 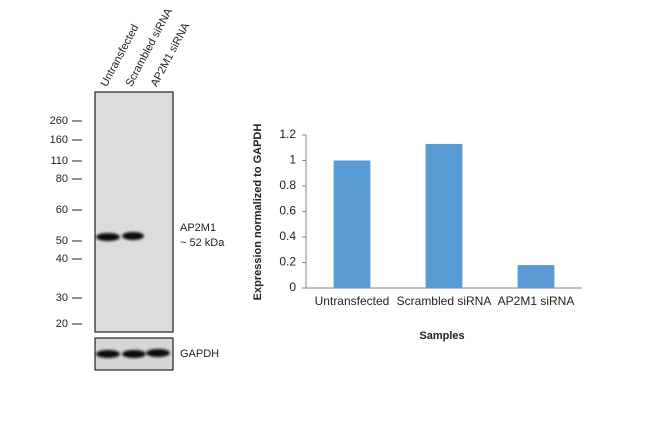 What do you see at coordinates (444, 301) in the screenshot?
I see `x-tick-label: Scrambled siRNA` at bounding box center [444, 301].